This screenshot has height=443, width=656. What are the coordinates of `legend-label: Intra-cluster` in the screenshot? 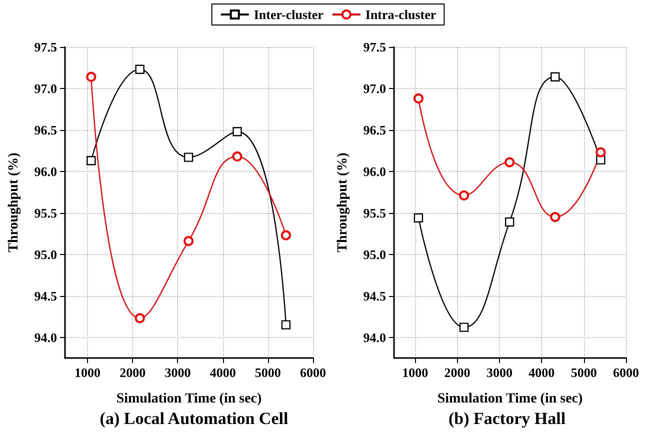 It's located at (400, 14).